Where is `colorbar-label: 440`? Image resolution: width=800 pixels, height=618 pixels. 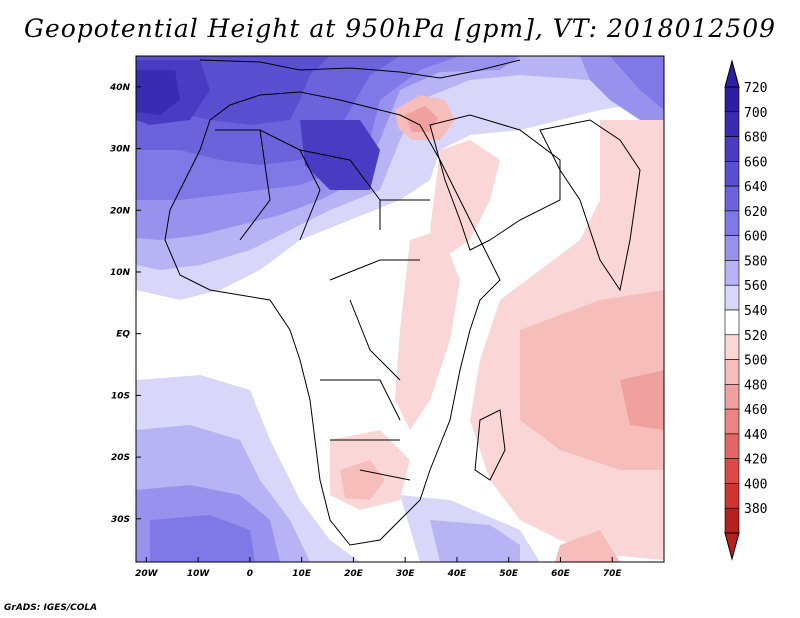 colorbar-label: 440 is located at coordinates (755, 435).